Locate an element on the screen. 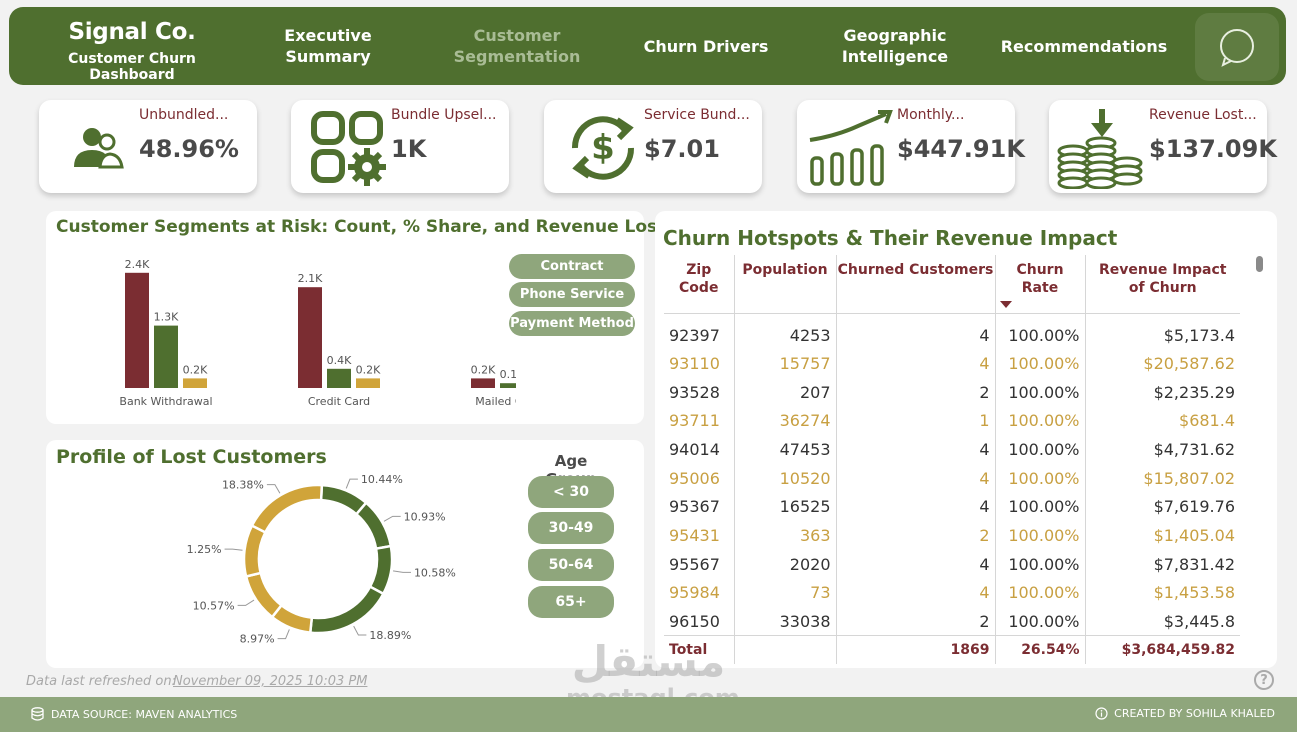  age-under-30-button: < 30 is located at coordinates (571, 492).